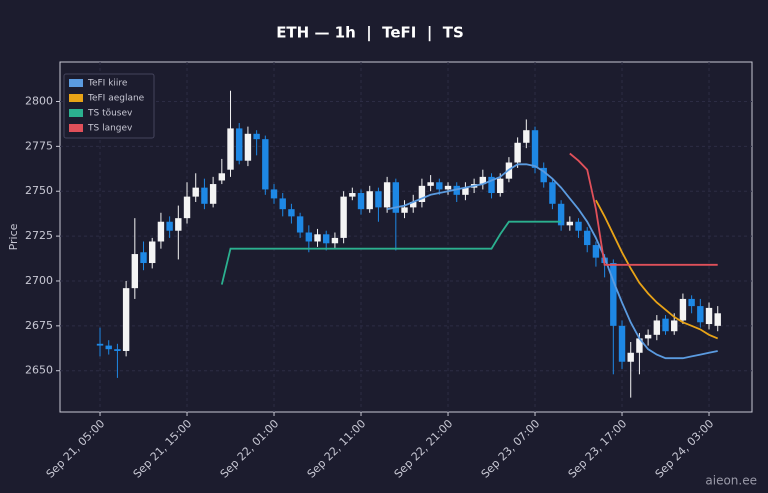 Image resolution: width=768 pixels, height=493 pixels. Describe the element at coordinates (39, 325) in the screenshot. I see `y-tick-label: 2675` at that location.